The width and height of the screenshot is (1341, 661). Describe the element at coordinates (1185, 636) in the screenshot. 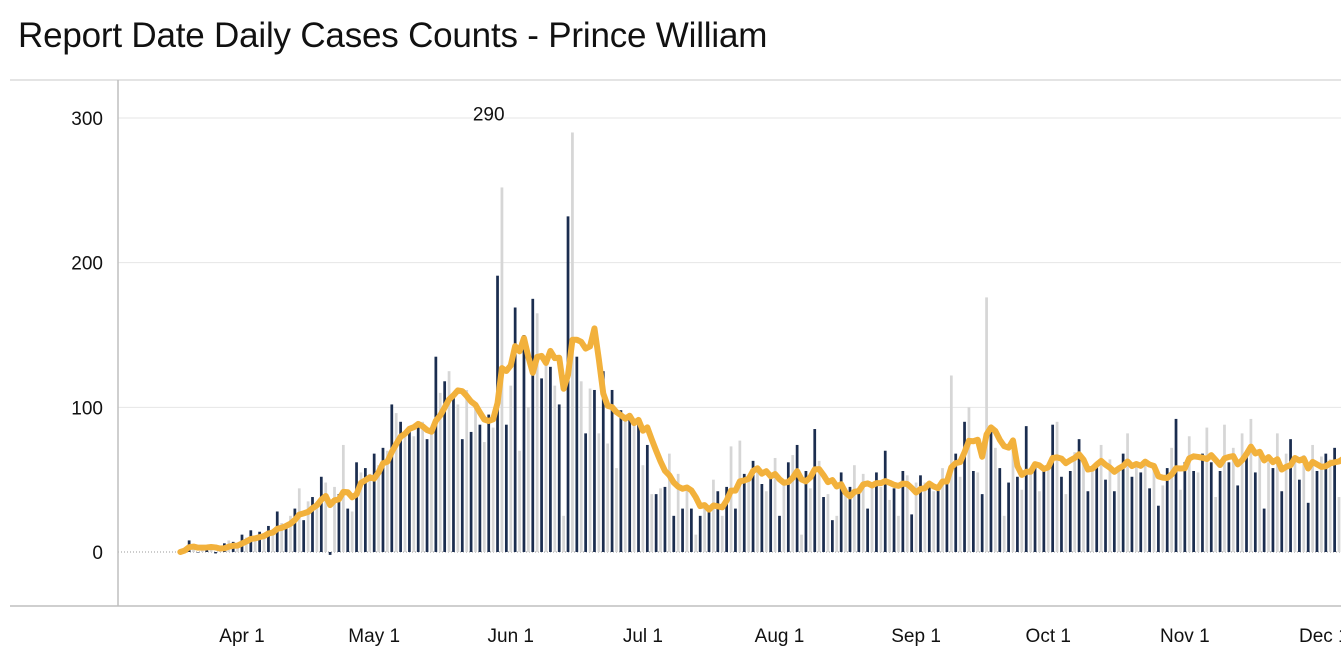

I see `x-tick-label: Nov 1` at that location.